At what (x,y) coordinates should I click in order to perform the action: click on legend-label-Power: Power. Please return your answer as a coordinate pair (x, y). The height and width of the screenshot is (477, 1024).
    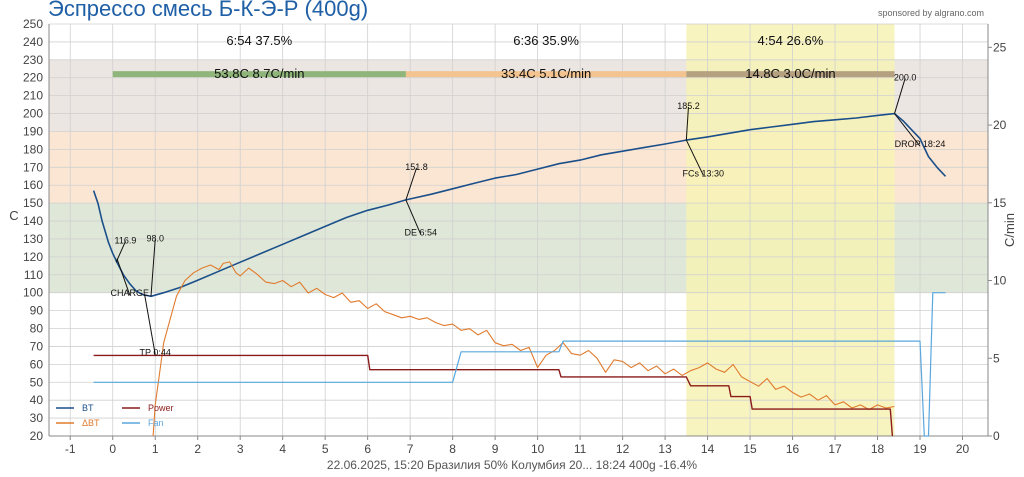
    Looking at the image, I should click on (161, 408).